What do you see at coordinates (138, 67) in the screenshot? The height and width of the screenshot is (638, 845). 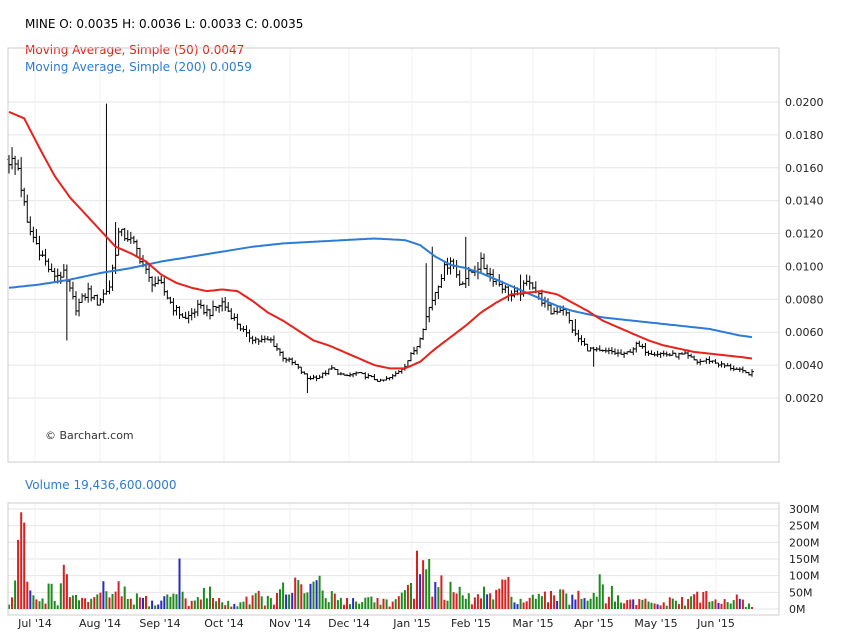 I see `ma200-legend: Moving Average, Simple (200) 0.0059` at bounding box center [138, 67].